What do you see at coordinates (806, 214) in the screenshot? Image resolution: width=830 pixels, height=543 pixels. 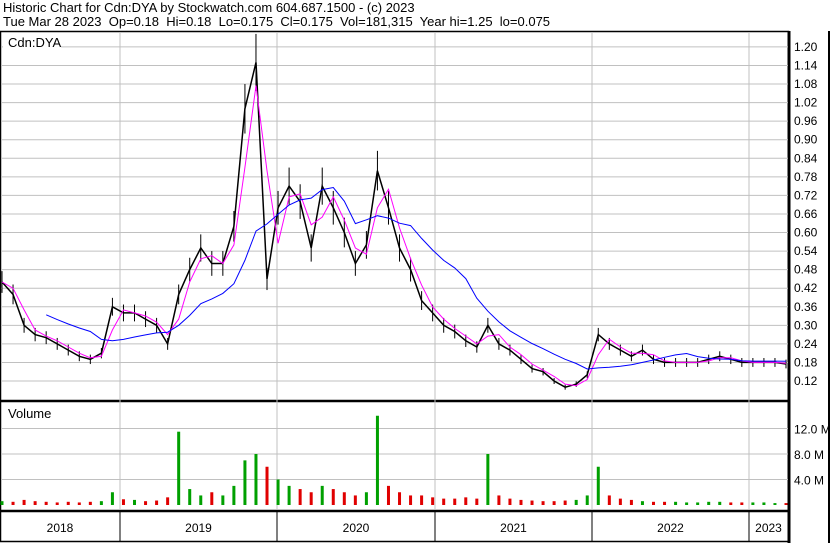 I see `price-tick-label: 0.66` at bounding box center [806, 214].